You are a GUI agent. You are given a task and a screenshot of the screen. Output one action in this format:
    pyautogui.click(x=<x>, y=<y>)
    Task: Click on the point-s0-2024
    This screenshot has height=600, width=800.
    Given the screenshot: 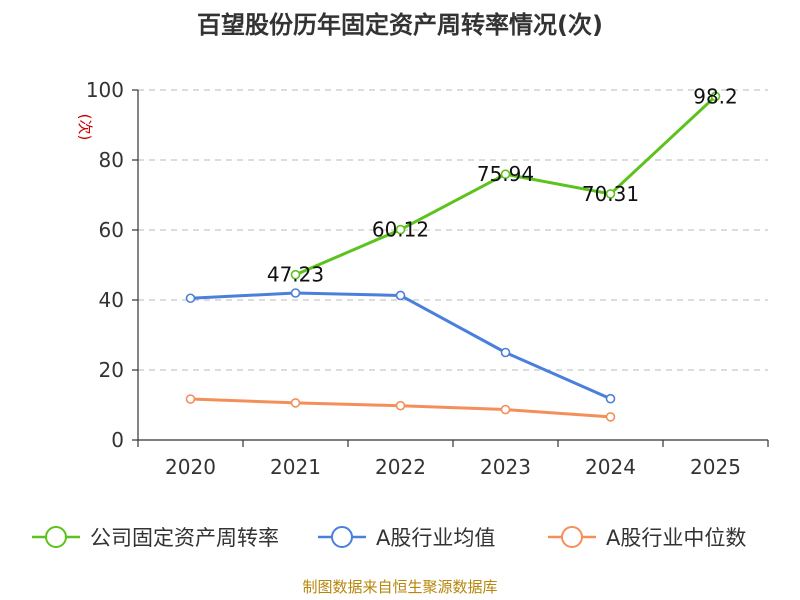 What is the action you would take?
    pyautogui.click(x=610, y=194)
    